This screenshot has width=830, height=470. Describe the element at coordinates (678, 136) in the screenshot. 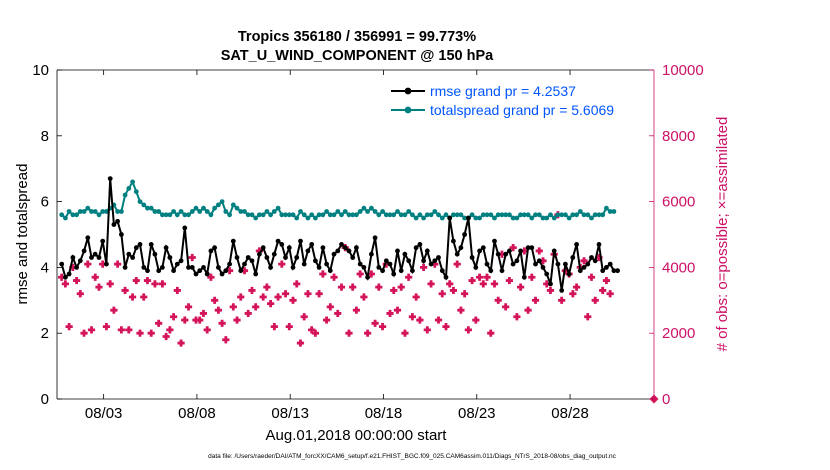

I see `y-tick-label-right: 8000` at that location.